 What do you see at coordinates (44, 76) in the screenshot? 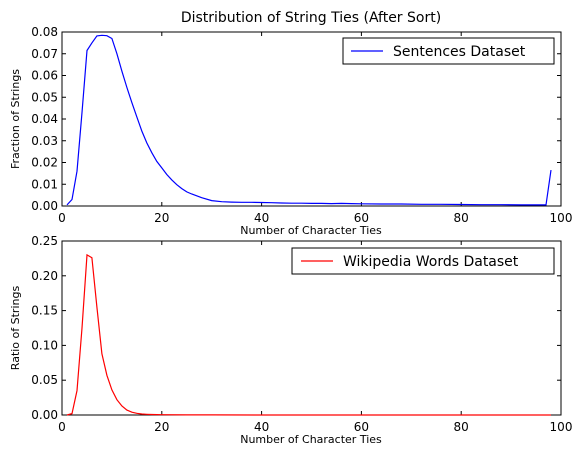
I see `top-y-tick-label: 0.06` at bounding box center [44, 76].